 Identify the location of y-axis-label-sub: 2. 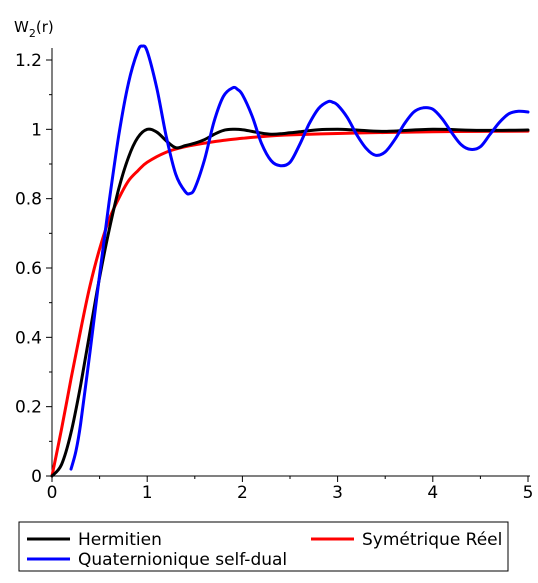
(32, 33).